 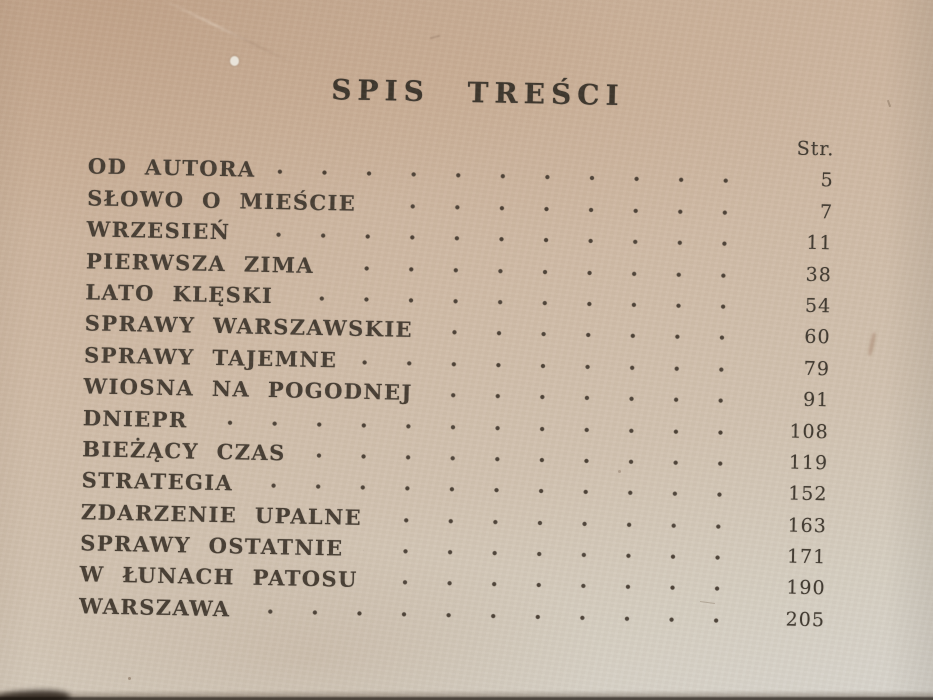 What do you see at coordinates (200, 262) in the screenshot?
I see `entry-title: PIERWSZA ZIMA` at bounding box center [200, 262].